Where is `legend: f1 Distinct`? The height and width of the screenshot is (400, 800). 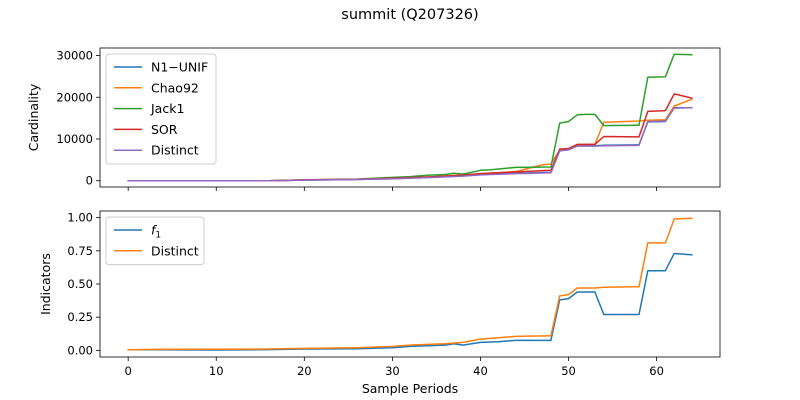 legend: f1 Distinct is located at coordinates (155, 241).